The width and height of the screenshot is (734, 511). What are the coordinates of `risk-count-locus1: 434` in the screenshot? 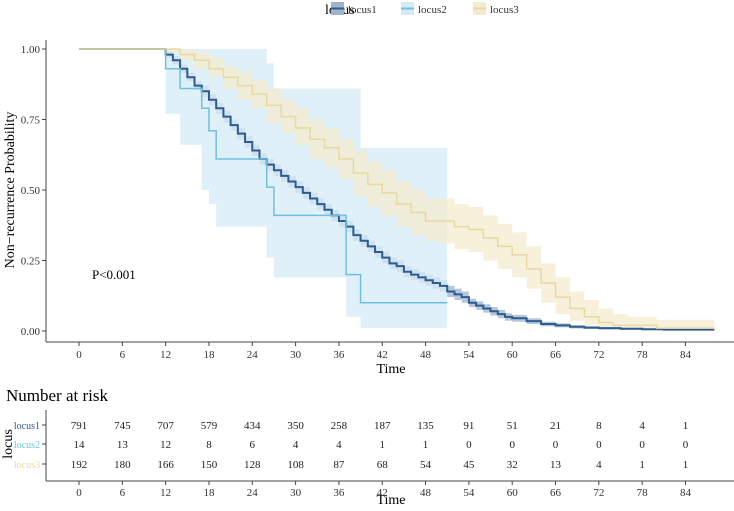 It's located at (252, 426).